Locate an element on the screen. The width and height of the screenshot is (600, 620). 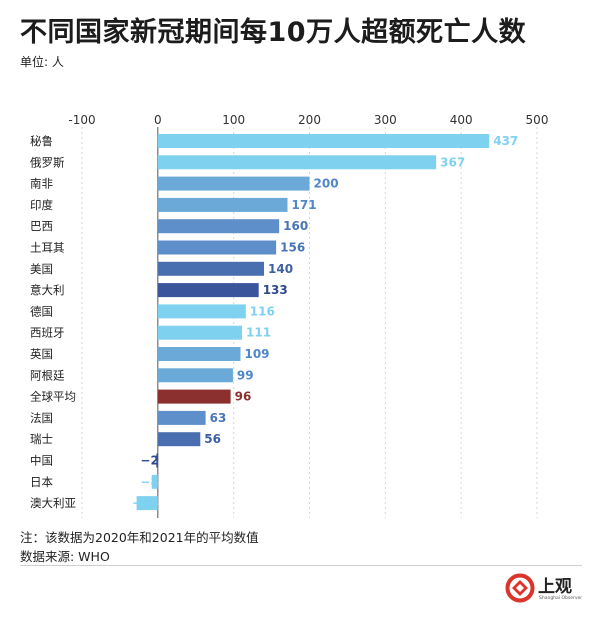
value-label: 56 is located at coordinates (212, 439).